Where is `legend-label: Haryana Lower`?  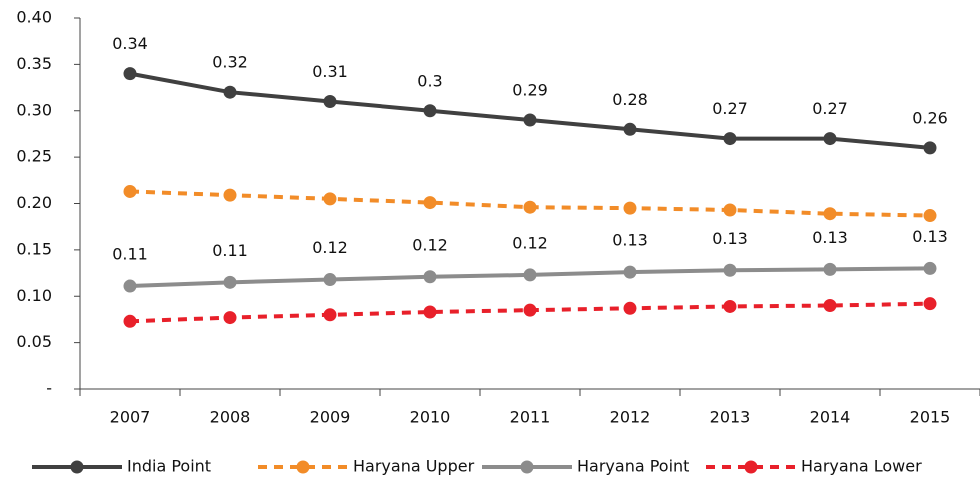
legend-label: Haryana Lower is located at coordinates (861, 466).